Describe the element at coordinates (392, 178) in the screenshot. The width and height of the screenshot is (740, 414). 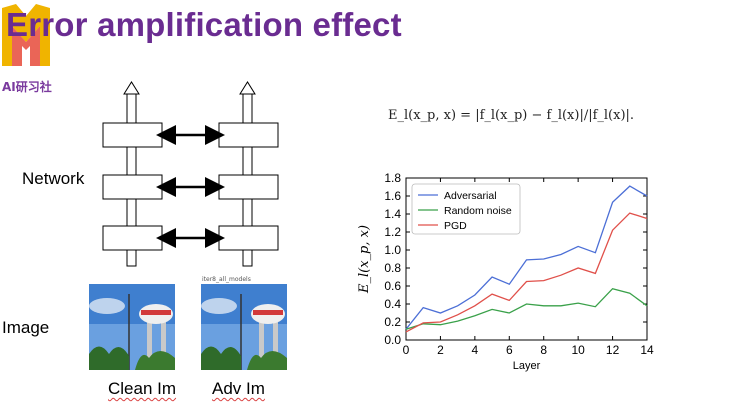
I see `y-tick-label: 1.8` at that location.